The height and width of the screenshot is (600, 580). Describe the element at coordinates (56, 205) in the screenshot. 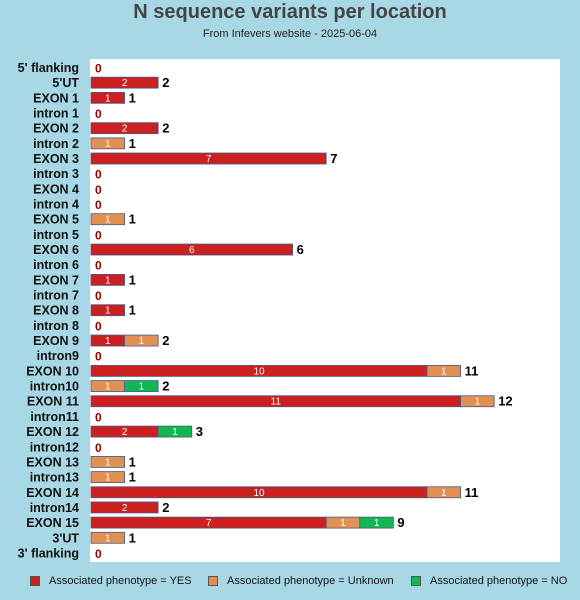

I see `category-label: intron 4` at that location.